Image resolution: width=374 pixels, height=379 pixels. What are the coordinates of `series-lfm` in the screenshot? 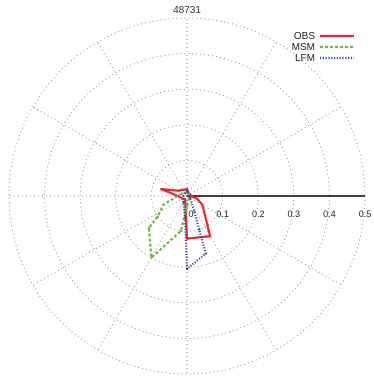 It's located at (194, 230).